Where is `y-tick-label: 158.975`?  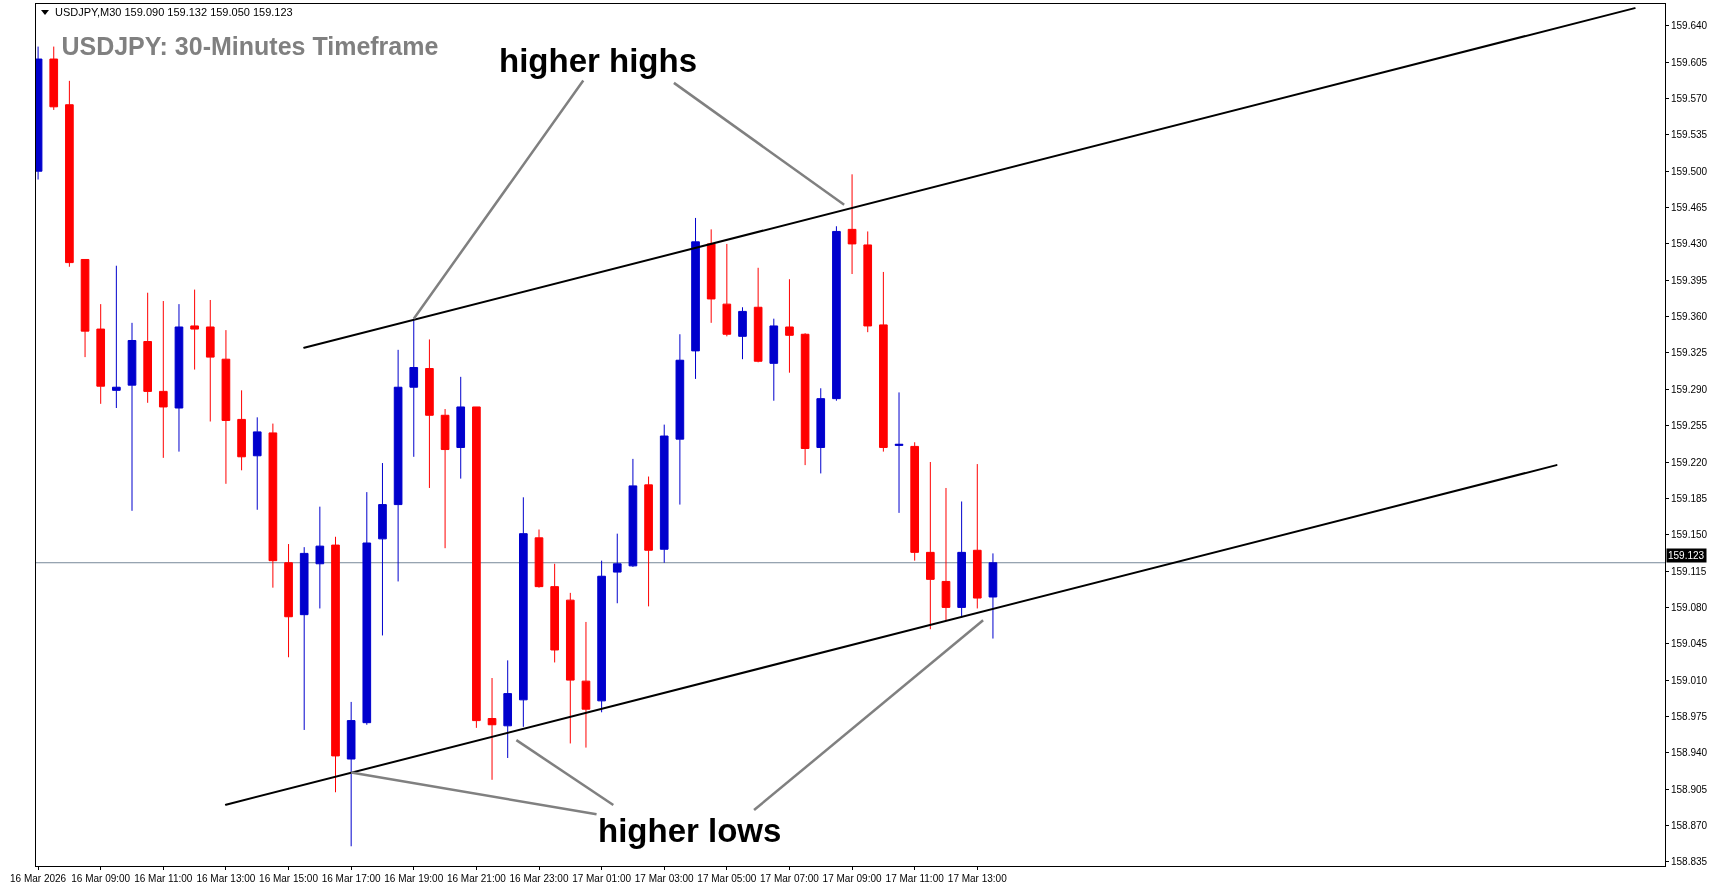
y-tick-label: 158.975 is located at coordinates (1689, 716).